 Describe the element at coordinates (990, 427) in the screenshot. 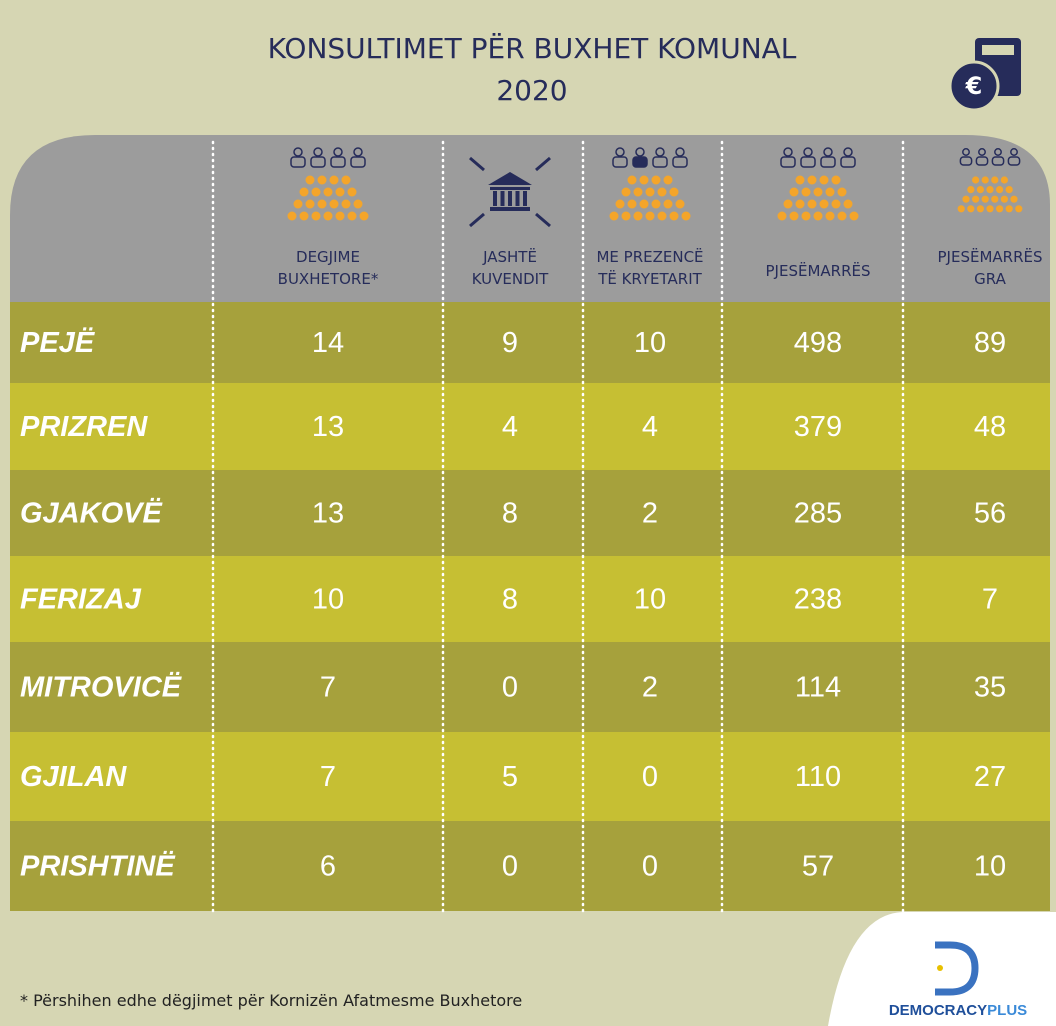

I see `cell-value: 48` at that location.